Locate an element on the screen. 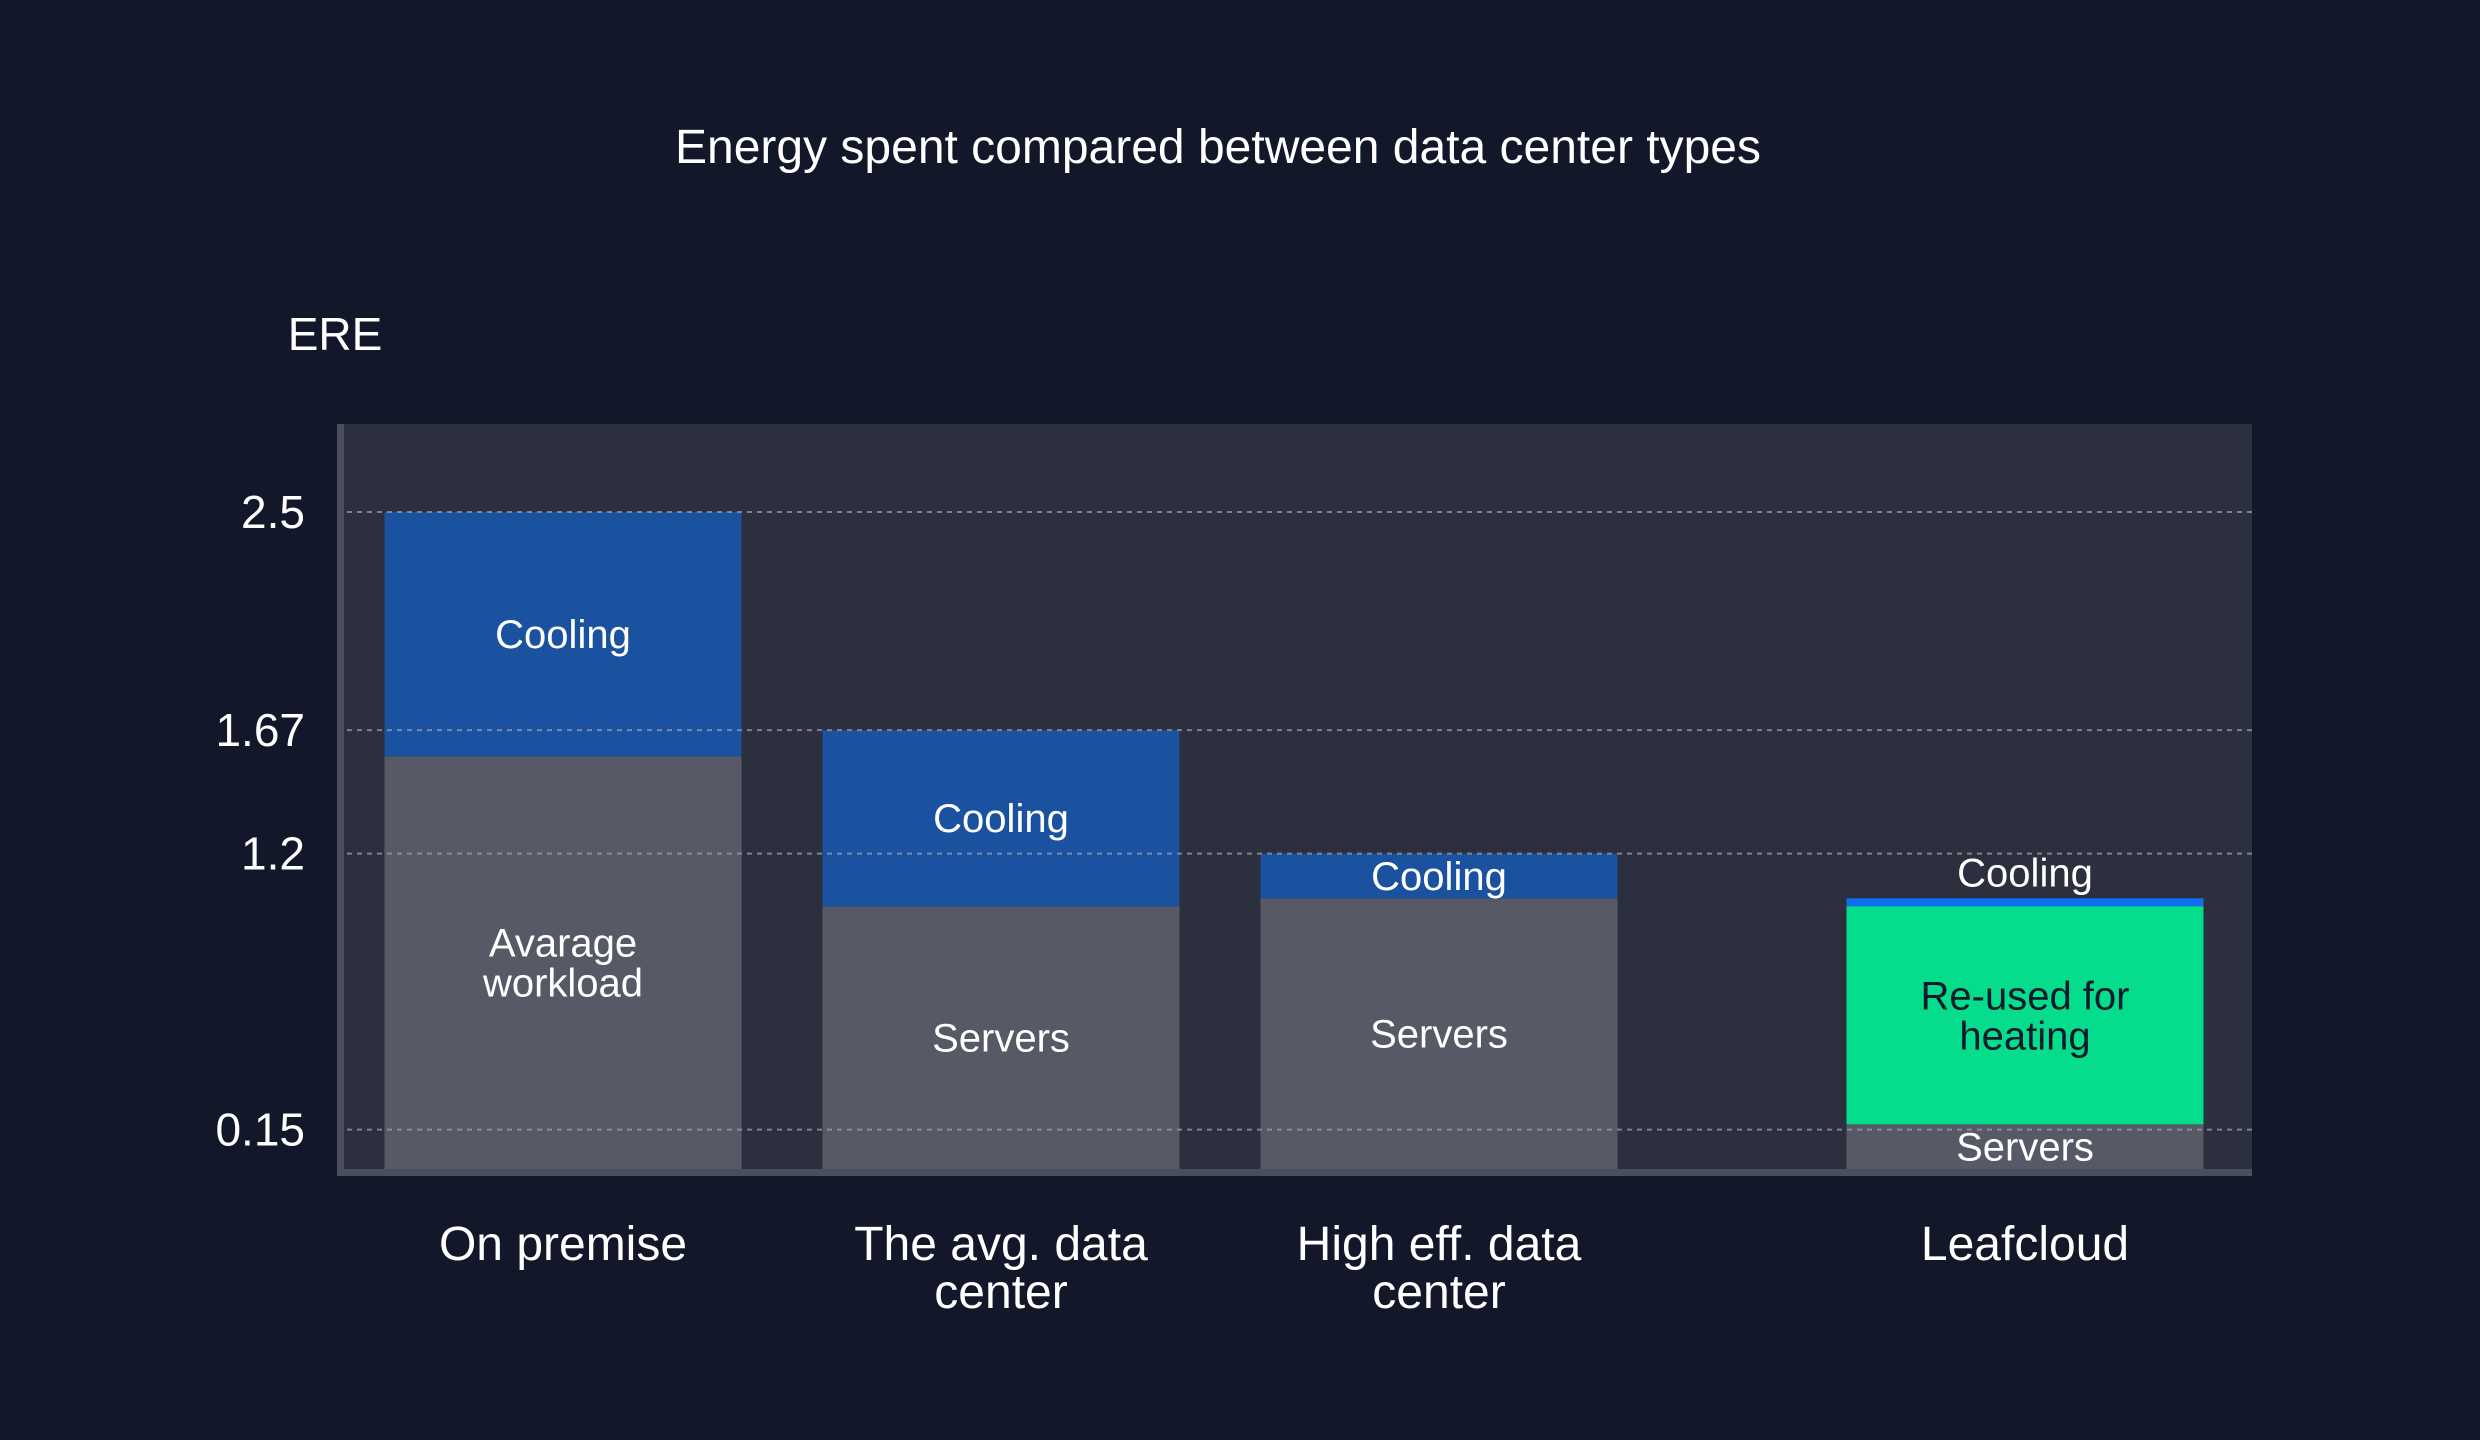 The width and height of the screenshot is (2480, 1440). y-tick-label: 2.5 is located at coordinates (273, 512).